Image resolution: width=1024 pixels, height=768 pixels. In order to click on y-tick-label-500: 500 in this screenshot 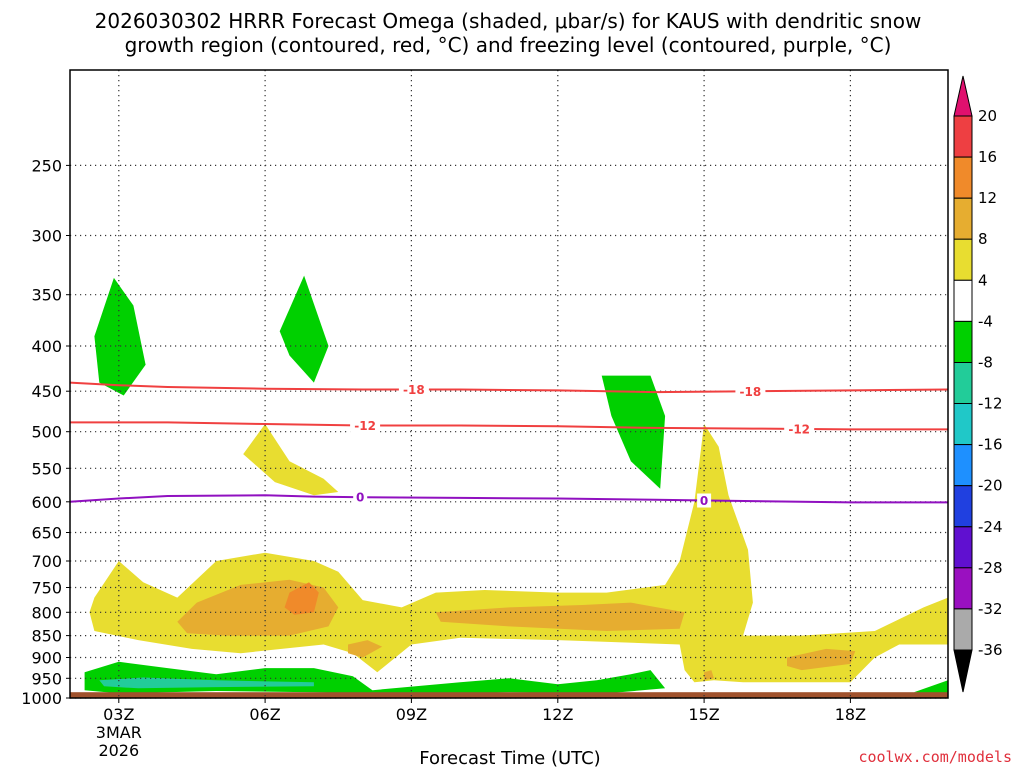, I will do `click(46, 432)`.